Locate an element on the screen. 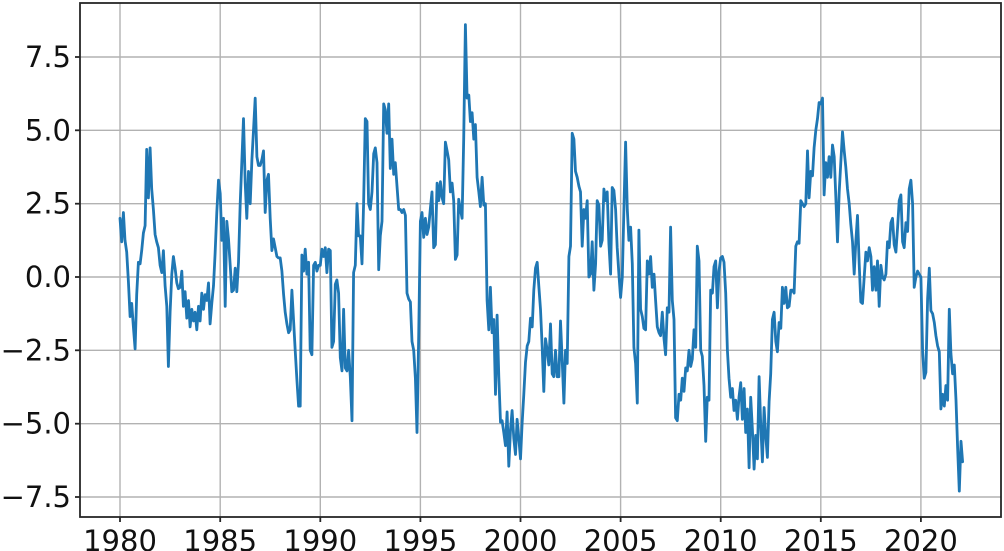 The width and height of the screenshot is (1004, 551). x-tick-label: 2005 is located at coordinates (621, 537).